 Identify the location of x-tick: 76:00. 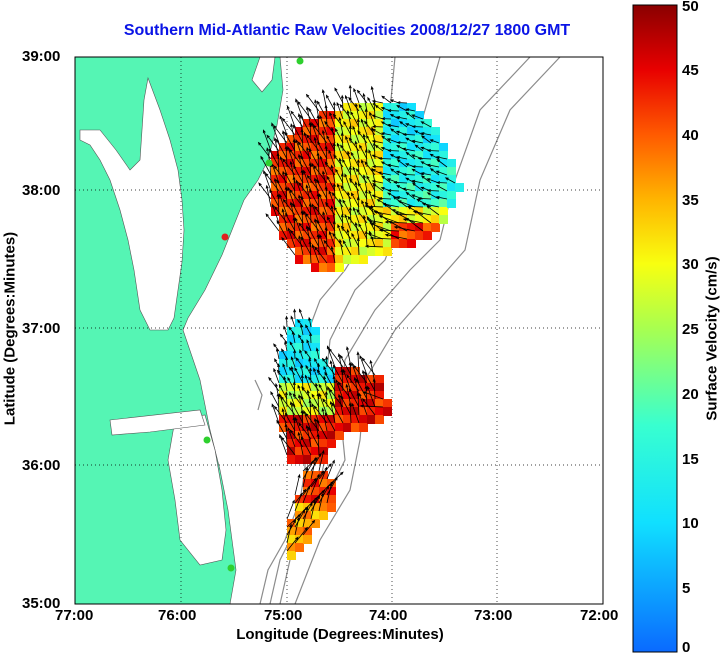
(177, 615).